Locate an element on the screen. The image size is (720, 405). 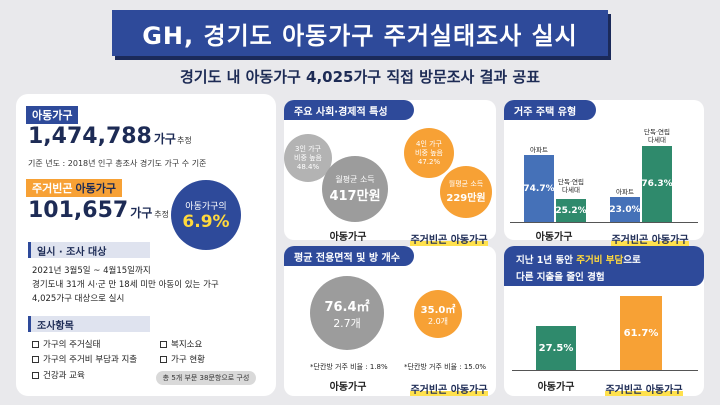
poor-multi-circle: 4인 가구 비중 높음 47.2% is located at coordinates (429, 153).